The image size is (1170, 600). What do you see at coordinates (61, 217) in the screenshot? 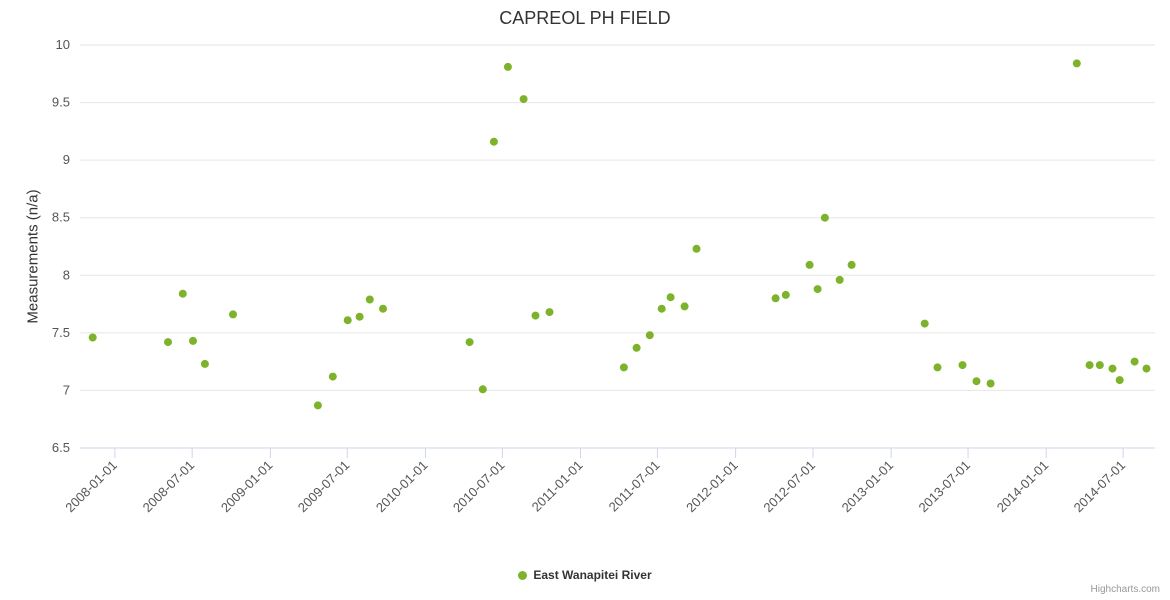
I see `y-axis-tick-label: 8.5` at bounding box center [61, 217].